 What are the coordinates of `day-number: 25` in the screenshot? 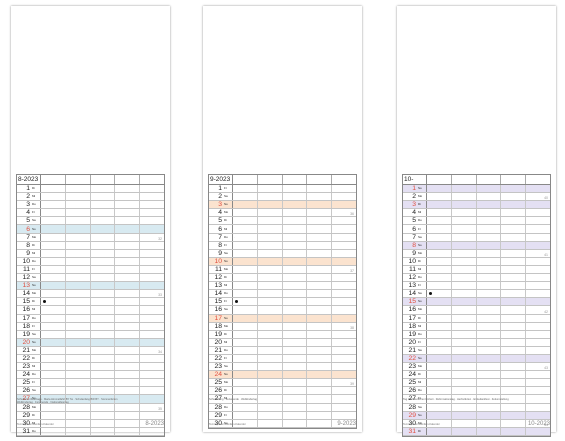 It's located at (218, 383).